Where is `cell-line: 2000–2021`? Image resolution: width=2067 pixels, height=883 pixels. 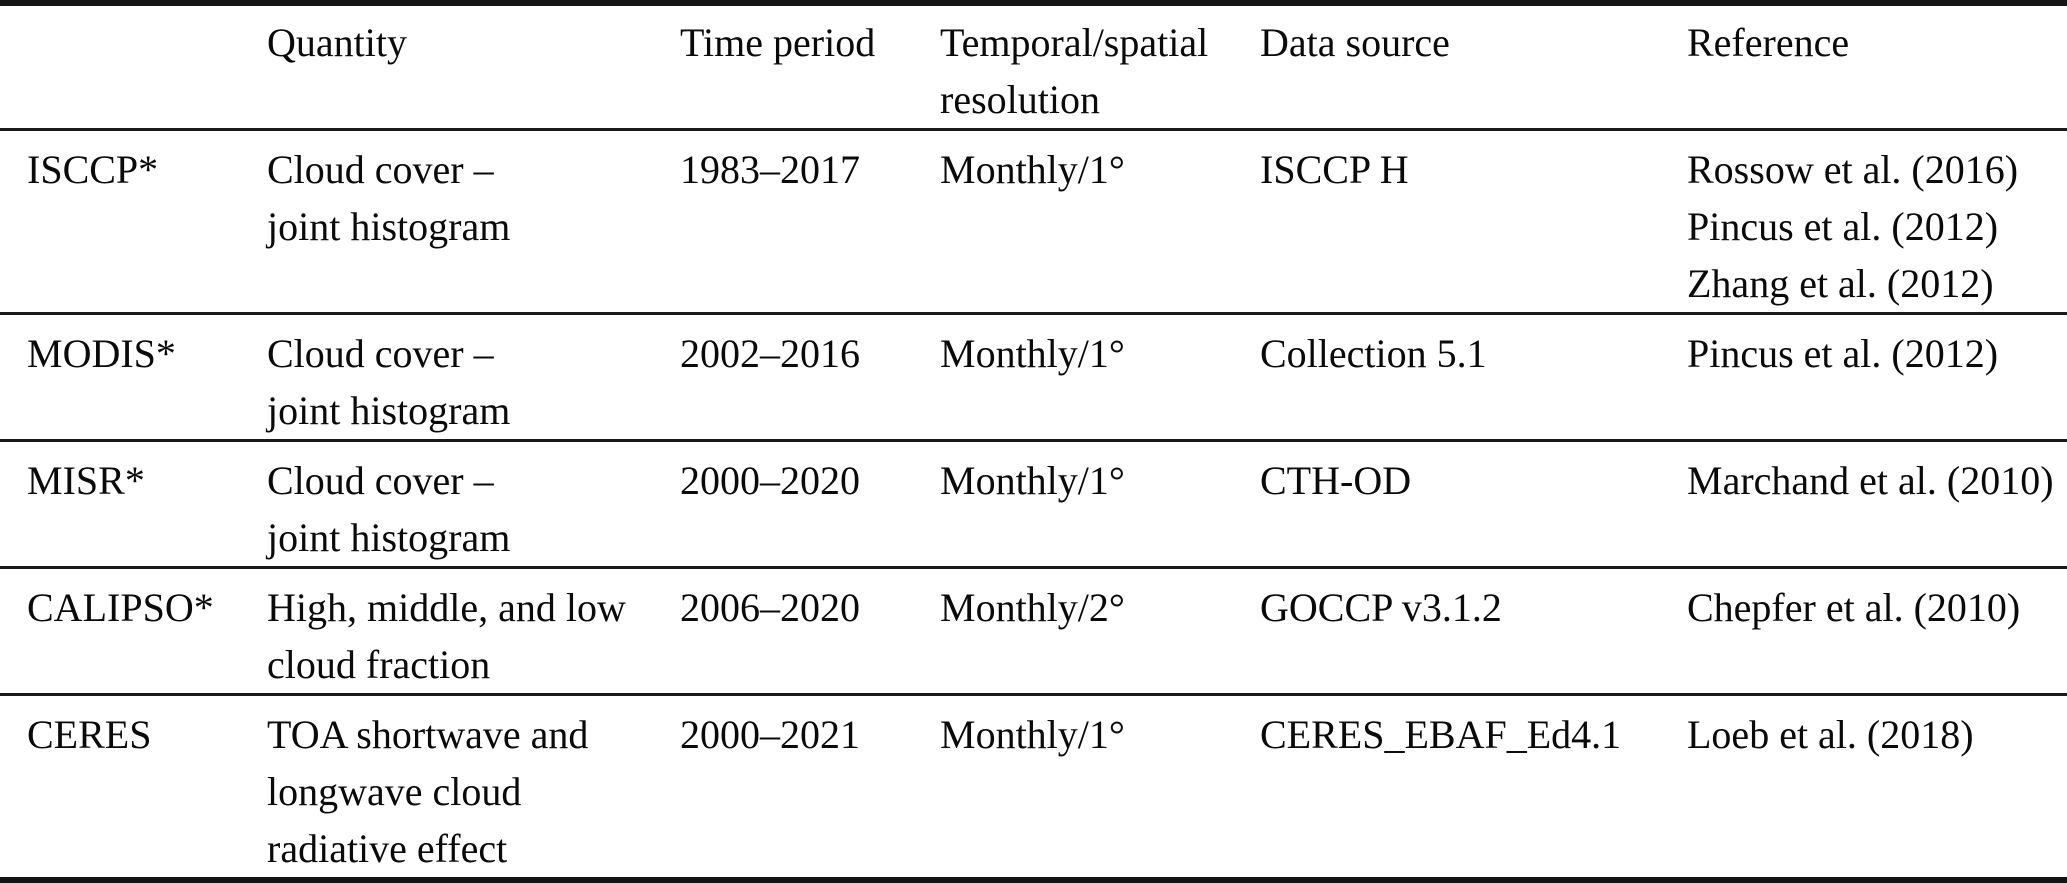 cell-line: 2000–2021 is located at coordinates (770, 734).